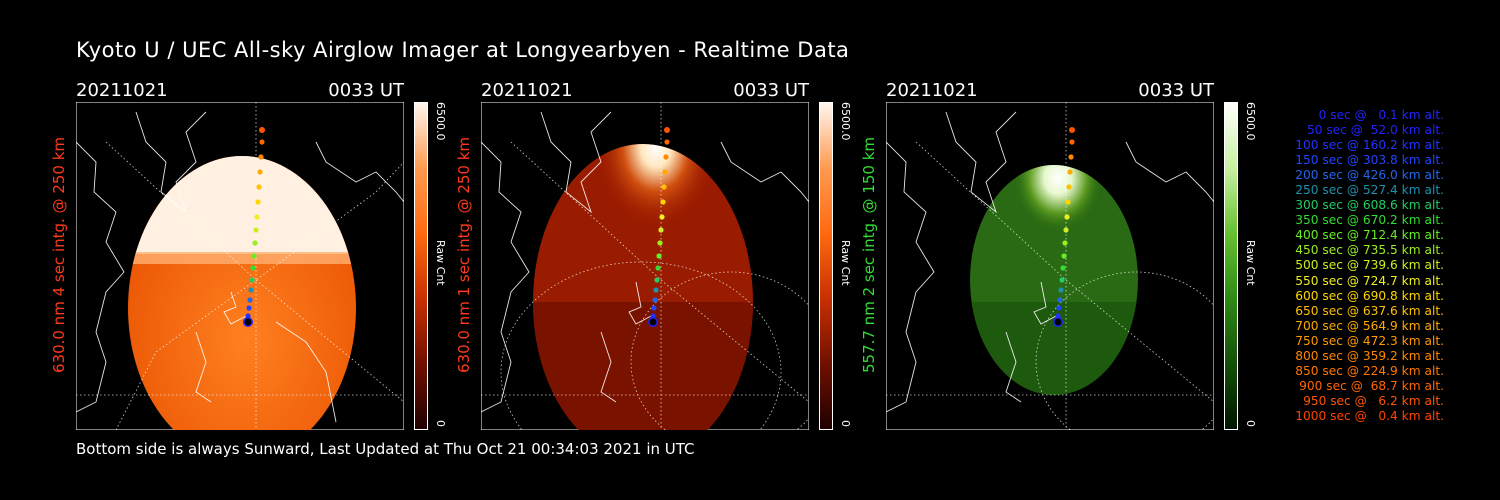 The width and height of the screenshot is (1500, 500). Describe the element at coordinates (1369, 340) in the screenshot. I see `legend-entry: 750 sec @ 472.3 km alt.` at that location.